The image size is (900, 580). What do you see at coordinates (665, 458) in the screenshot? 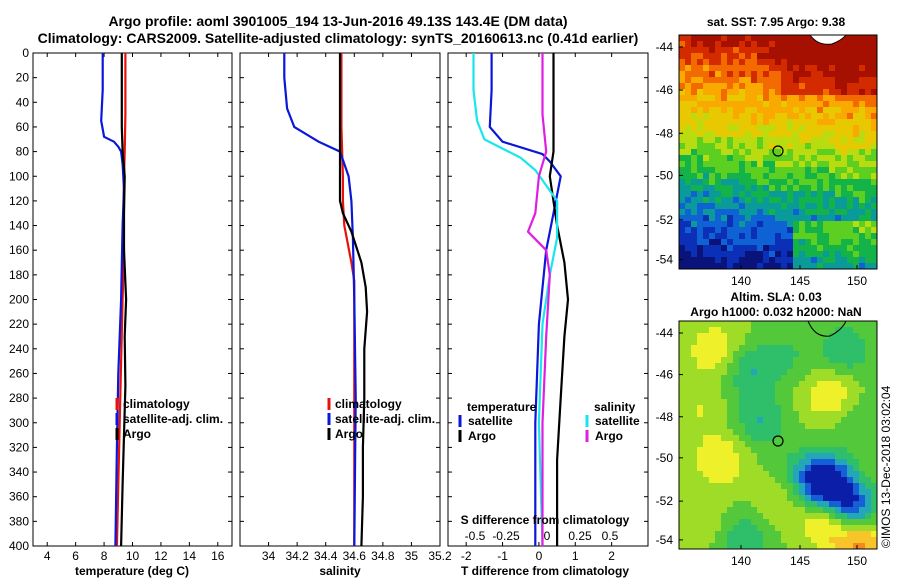
I see `lat-tick-label: -50` at bounding box center [665, 458].